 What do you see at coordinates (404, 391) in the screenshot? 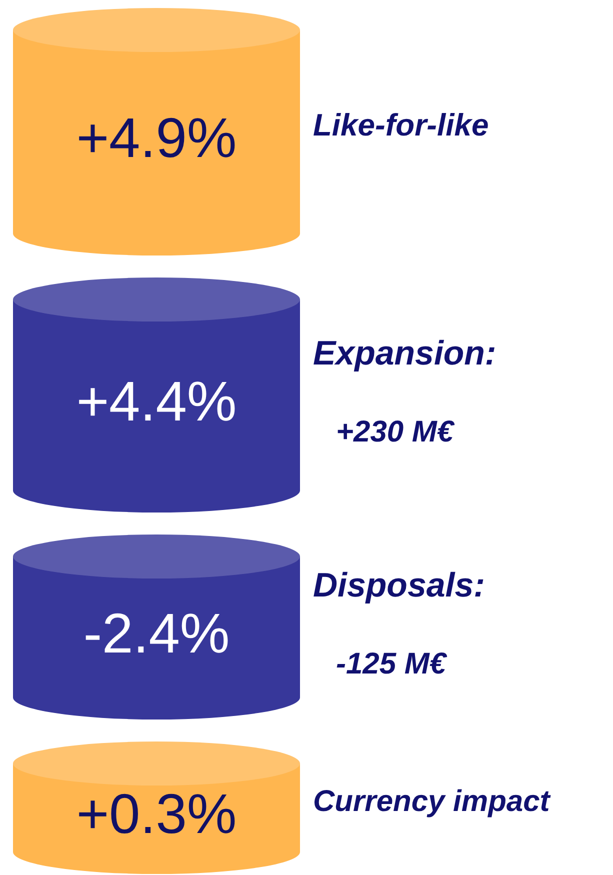
I see `category-label: Expansion: +230 M€` at bounding box center [404, 391].